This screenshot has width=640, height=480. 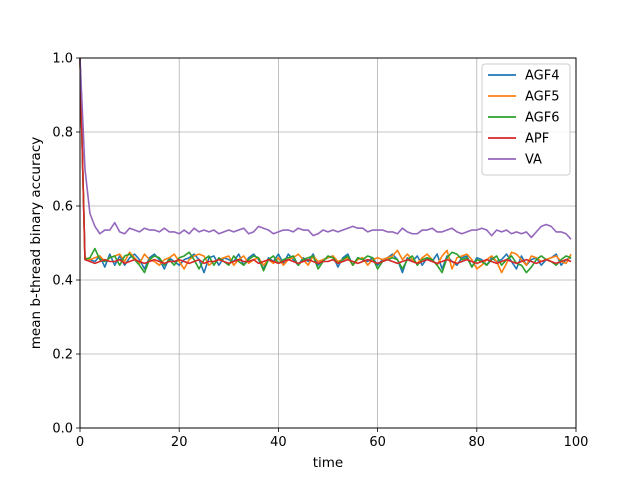 What do you see at coordinates (377, 442) in the screenshot?
I see `x-tick-label: 60` at bounding box center [377, 442].